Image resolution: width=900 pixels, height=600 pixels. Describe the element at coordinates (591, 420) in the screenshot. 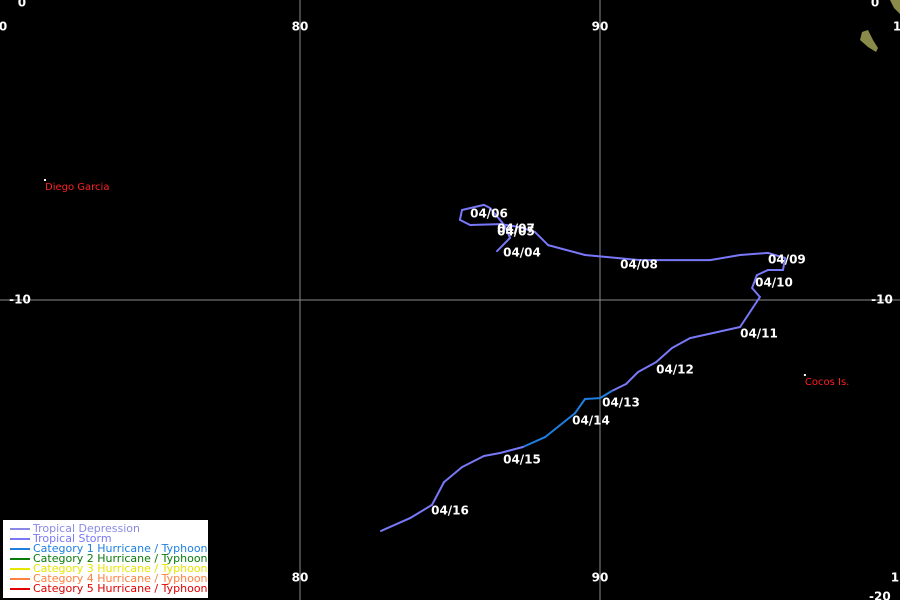

I see `date-label: 04/14` at that location.